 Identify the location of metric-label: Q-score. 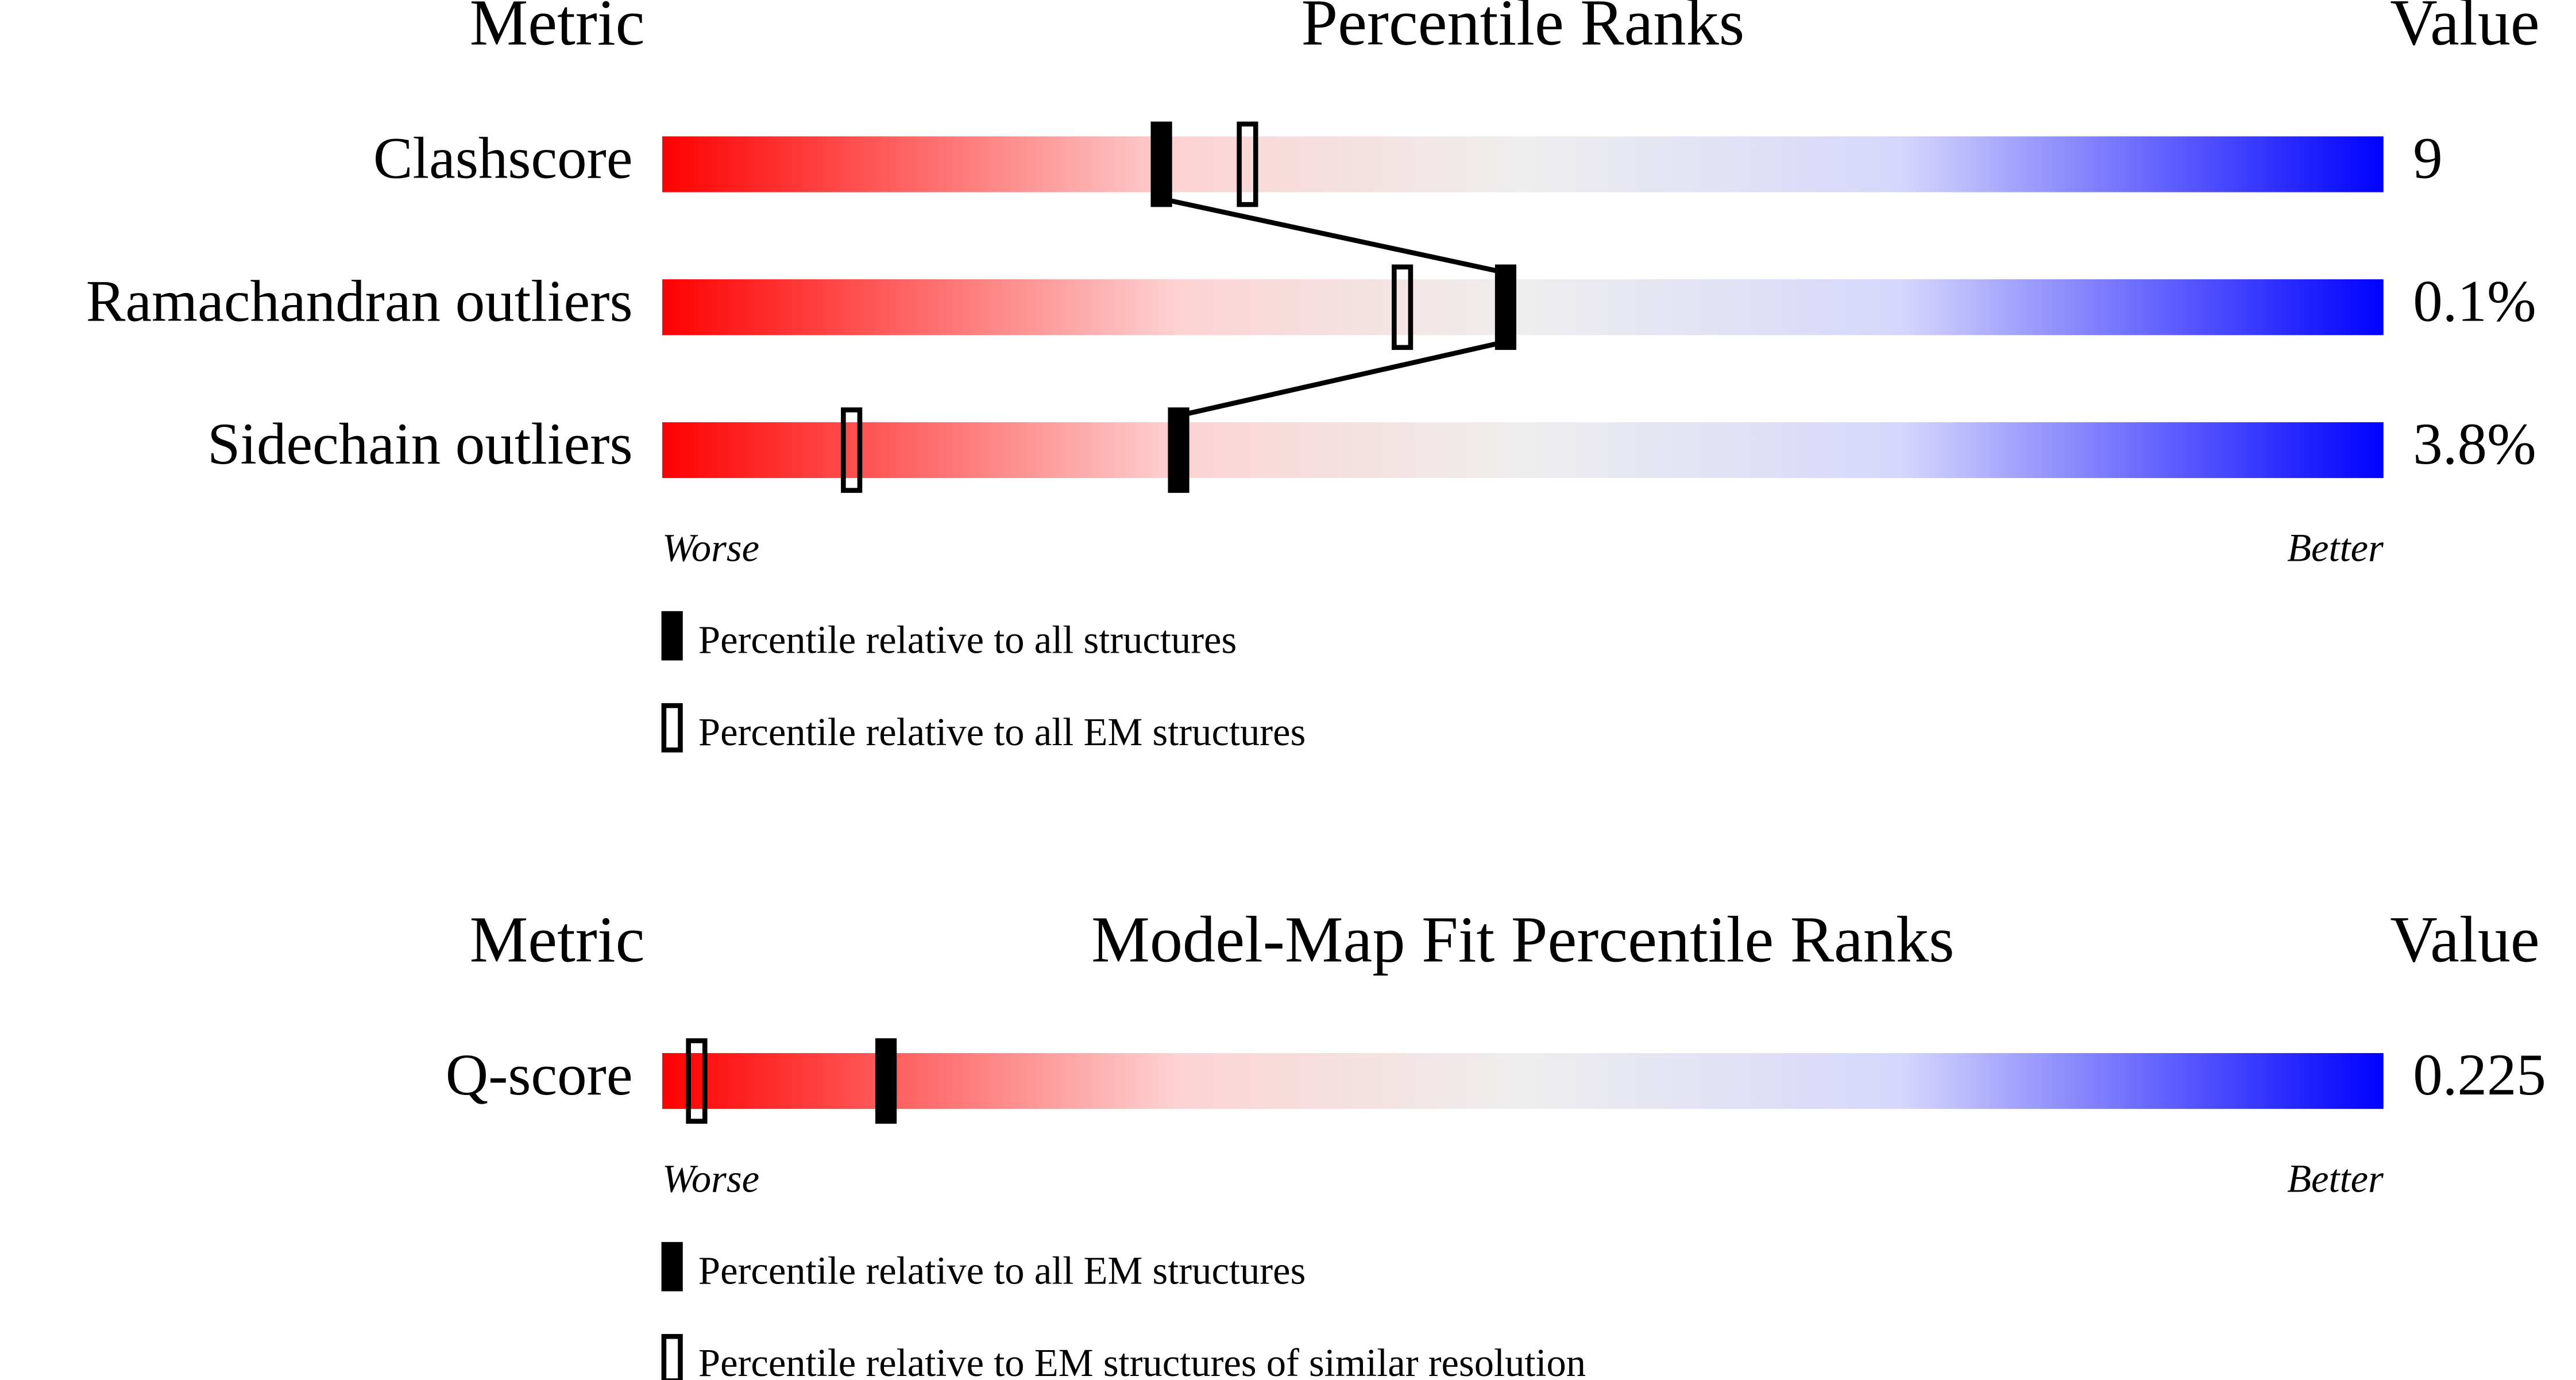
(539, 1075).